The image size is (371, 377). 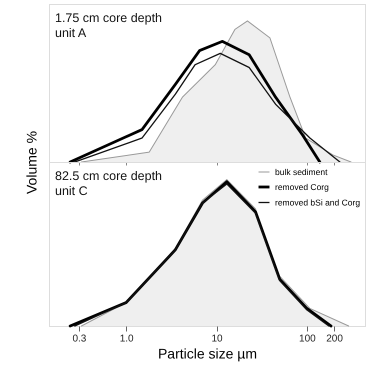 What do you see at coordinates (108, 176) in the screenshot?
I see `annotation: 82.5 cm core depth` at bounding box center [108, 176].